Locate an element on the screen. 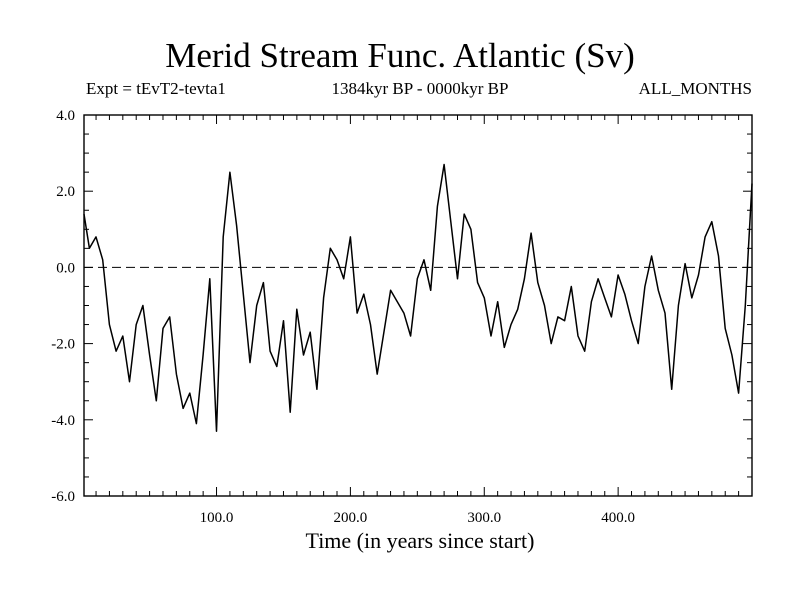 The width and height of the screenshot is (800, 600). x-tick-label: 400.0 is located at coordinates (618, 518).